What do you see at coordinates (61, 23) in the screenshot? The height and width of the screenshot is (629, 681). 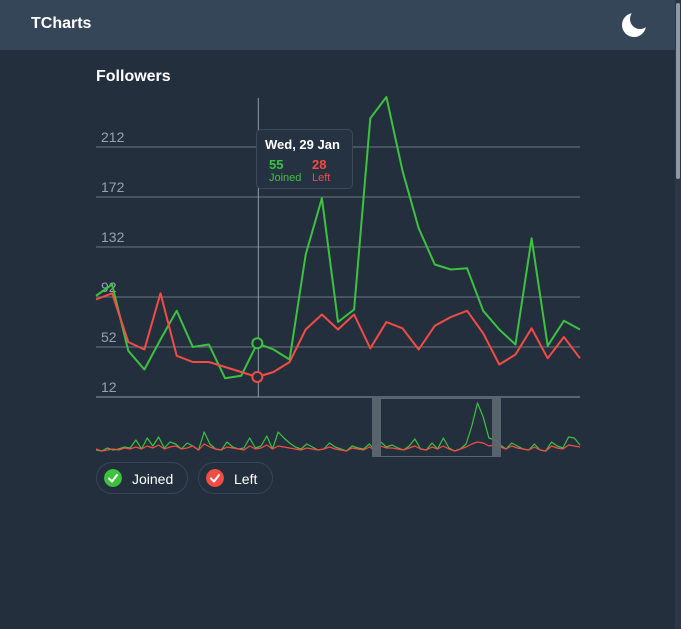 I see `app-title: TCharts` at bounding box center [61, 23].